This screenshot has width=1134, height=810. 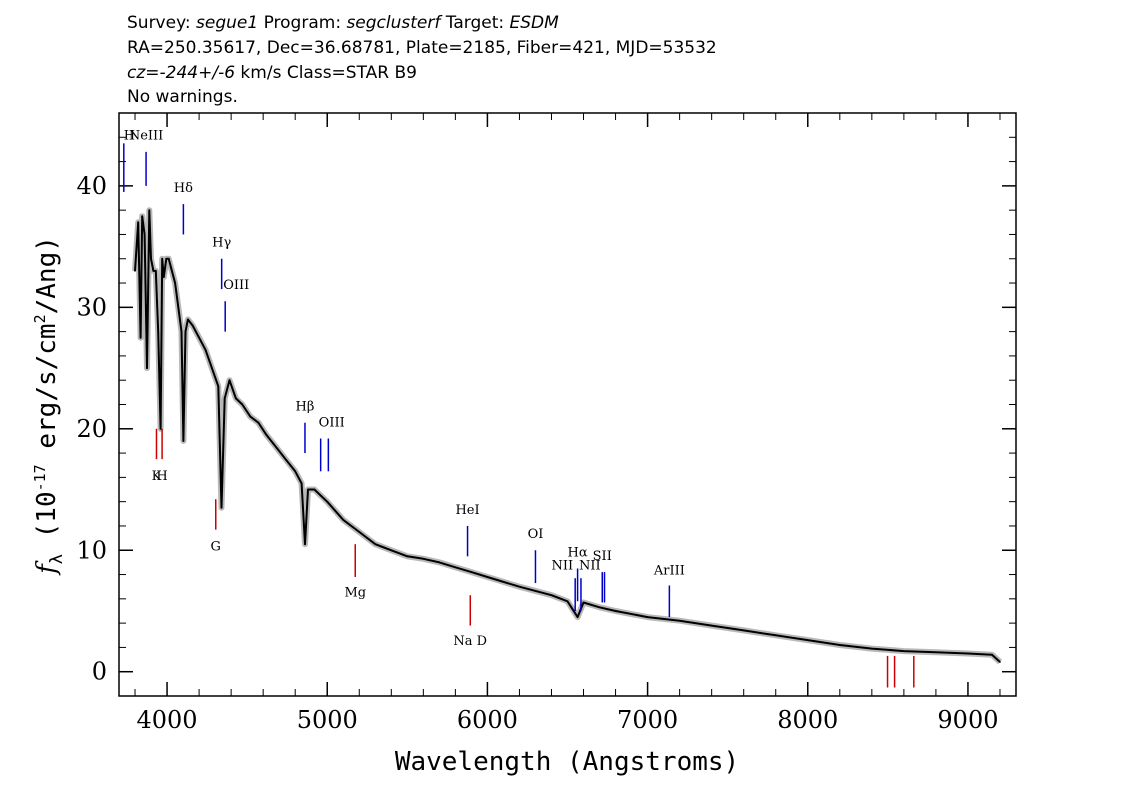 What do you see at coordinates (91, 307) in the screenshot?
I see `y-tick-label: 30` at bounding box center [91, 307].